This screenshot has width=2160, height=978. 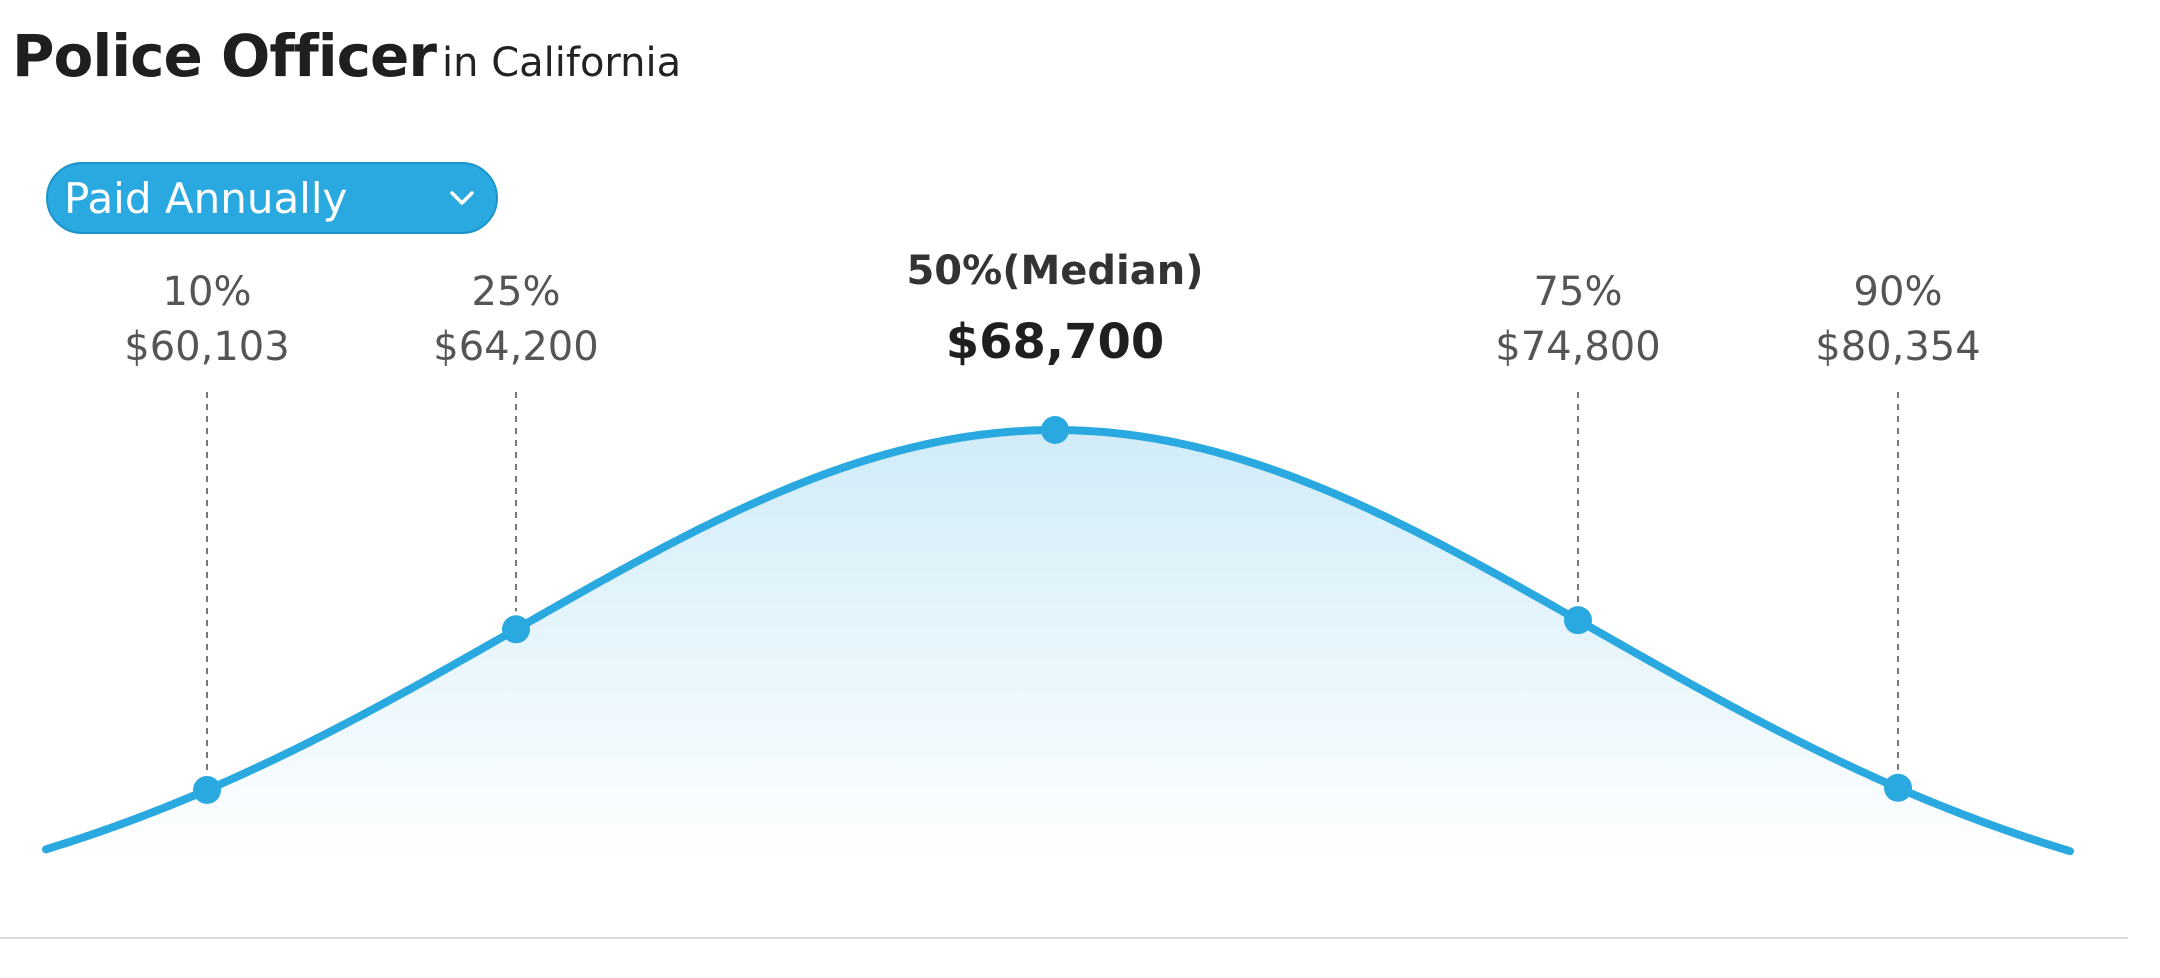 What do you see at coordinates (224, 56) in the screenshot?
I see `job-title: Police Officer` at bounding box center [224, 56].